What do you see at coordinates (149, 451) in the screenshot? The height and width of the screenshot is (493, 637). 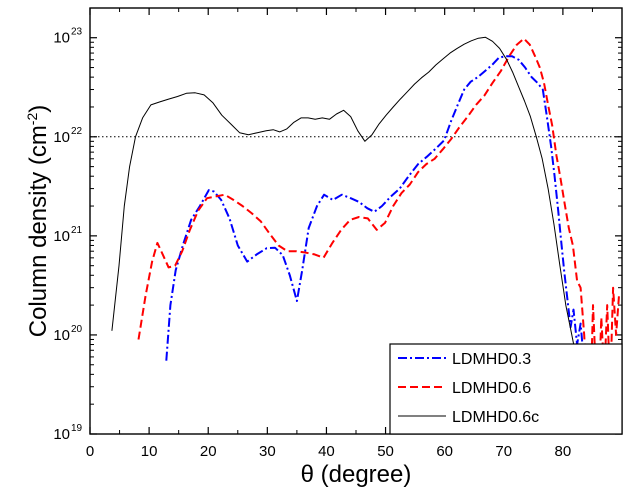 I see `x-tick-label: 10` at bounding box center [149, 451].